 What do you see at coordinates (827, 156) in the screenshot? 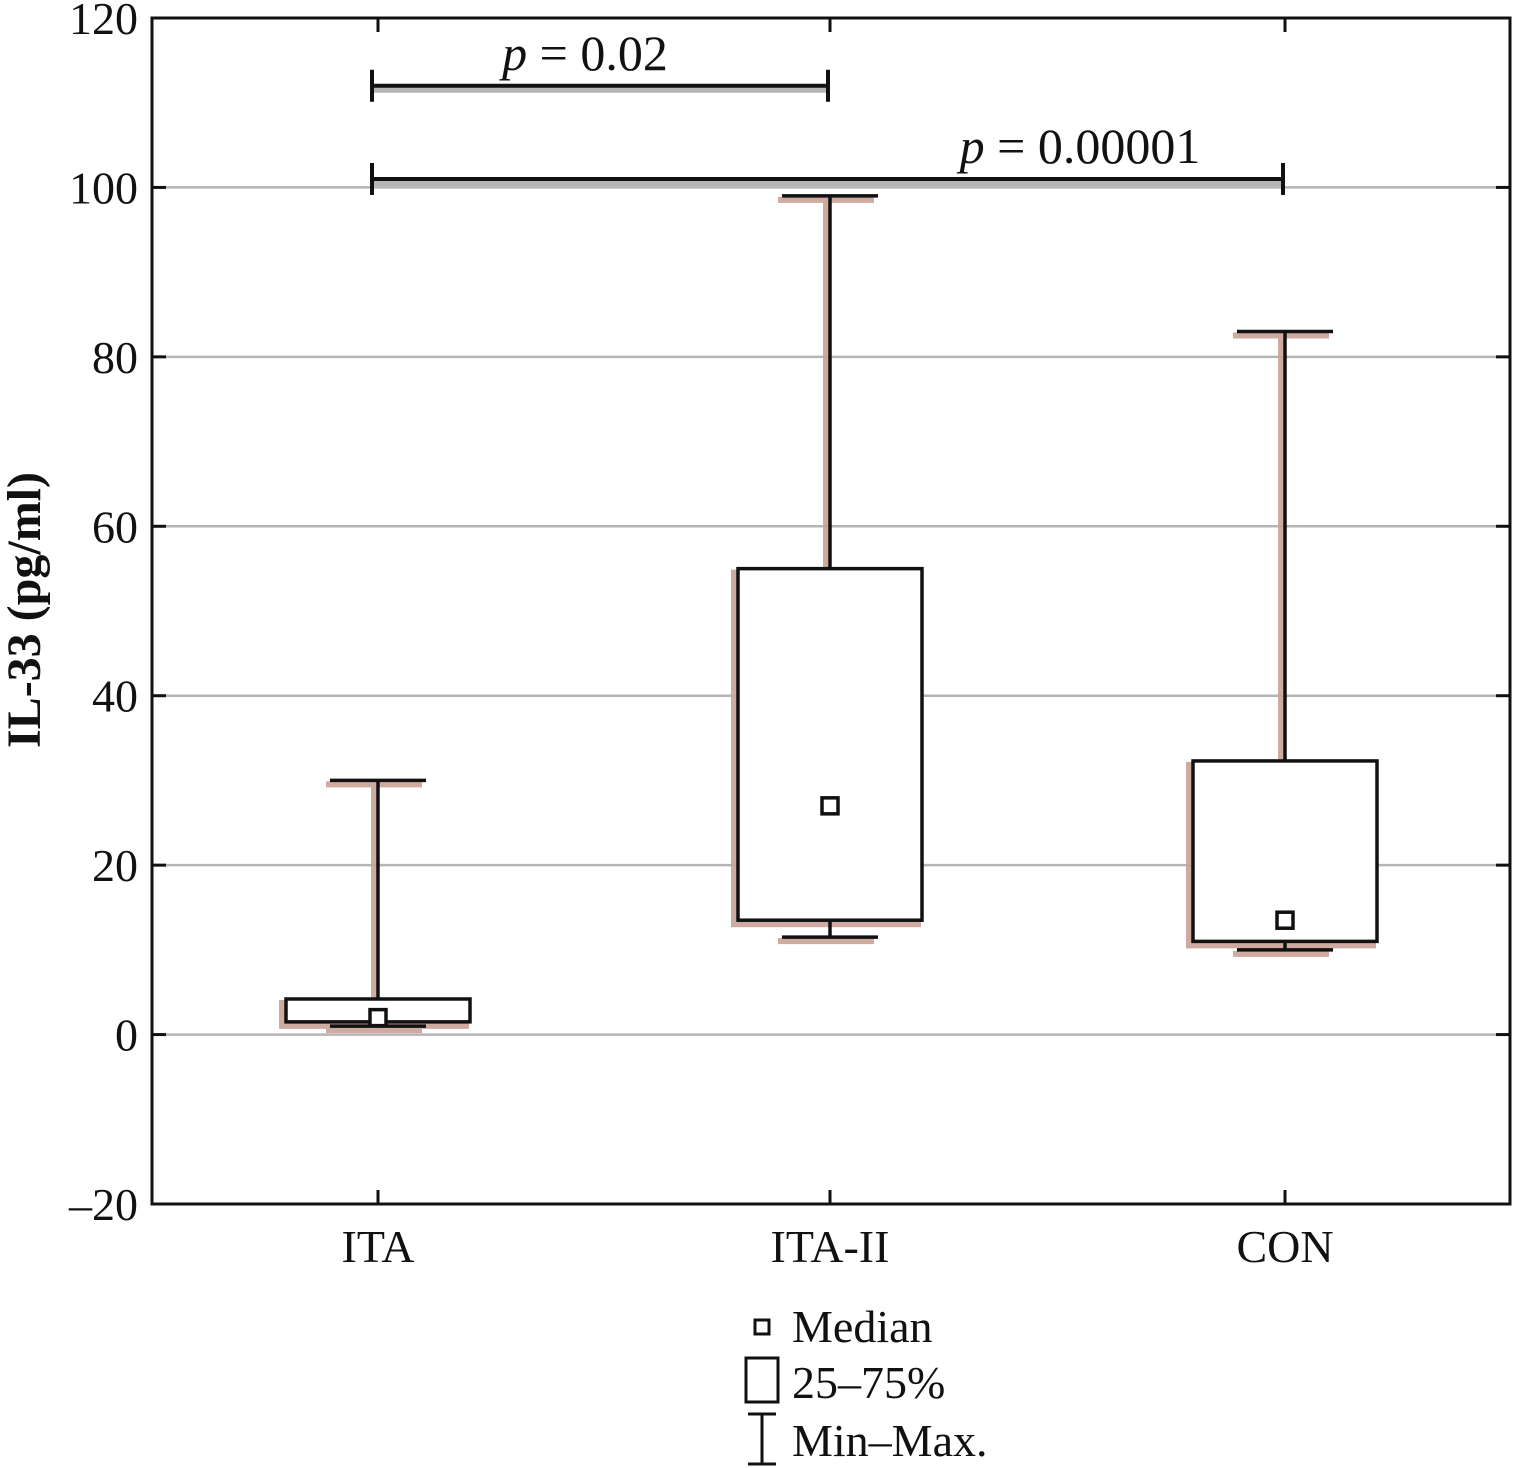
I see `significance-bracket: p = 0.00001` at bounding box center [827, 156].